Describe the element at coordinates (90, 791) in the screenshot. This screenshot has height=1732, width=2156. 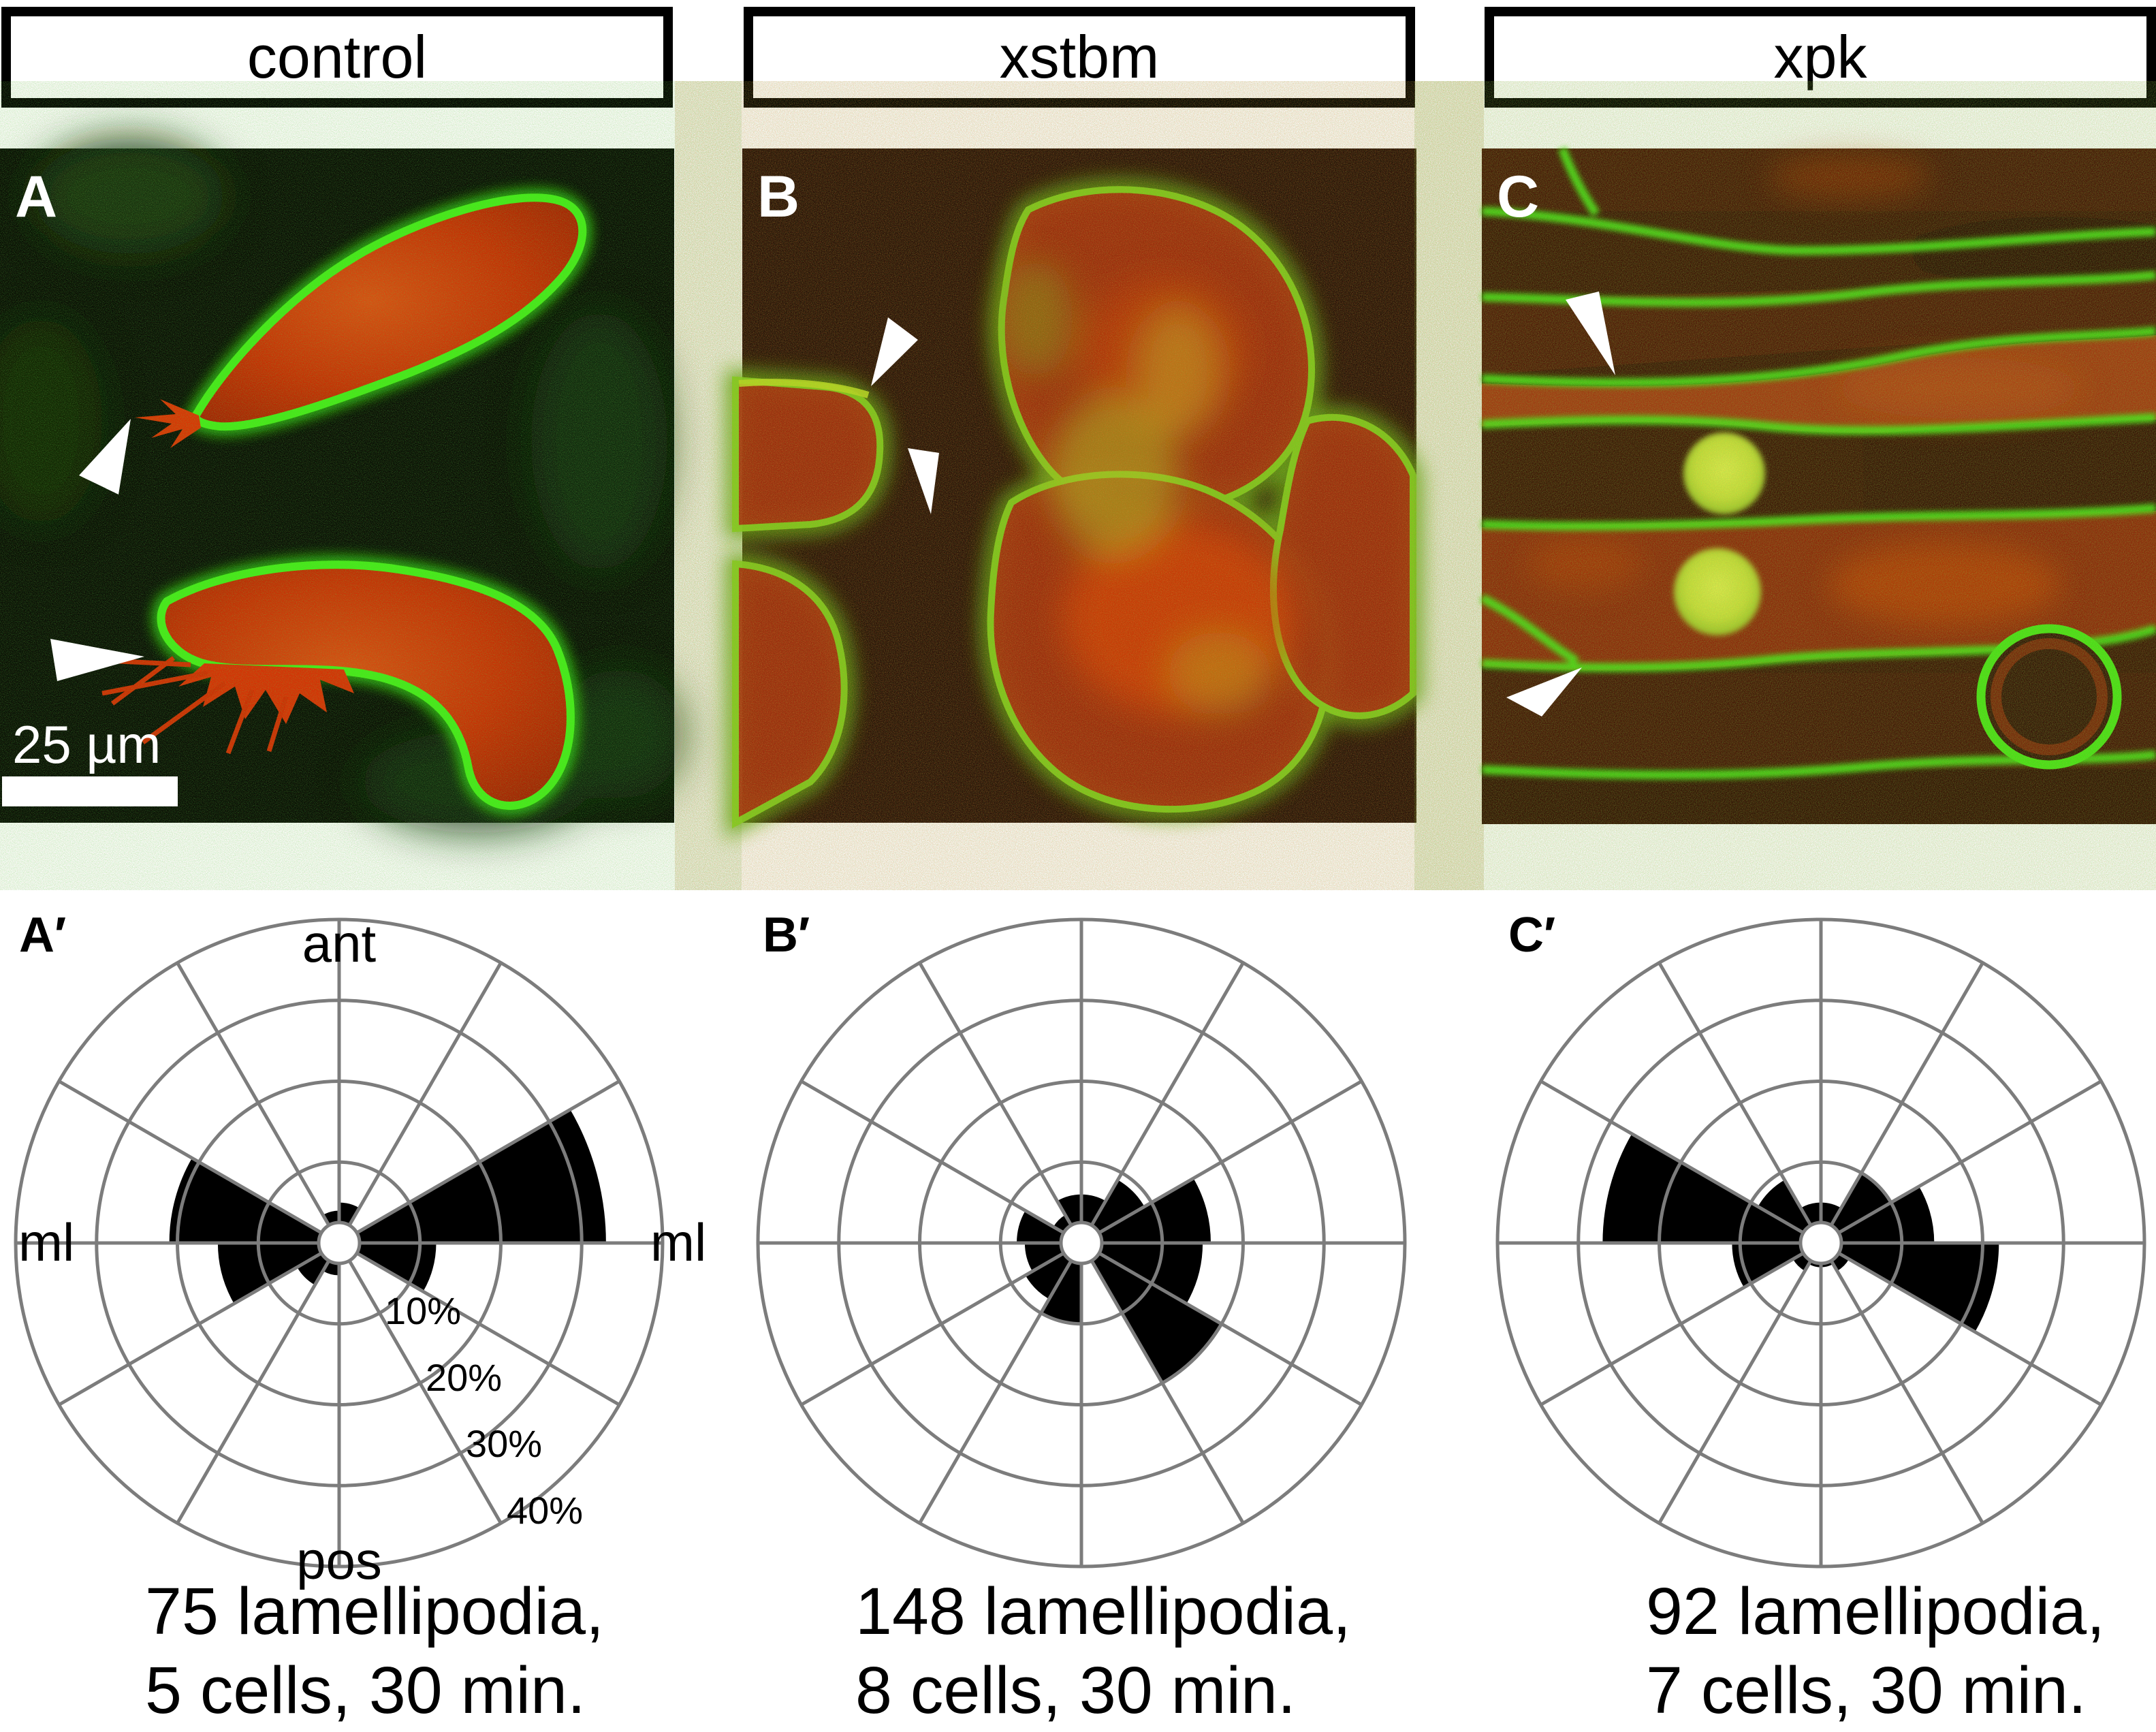
I see `scale-bar` at that location.